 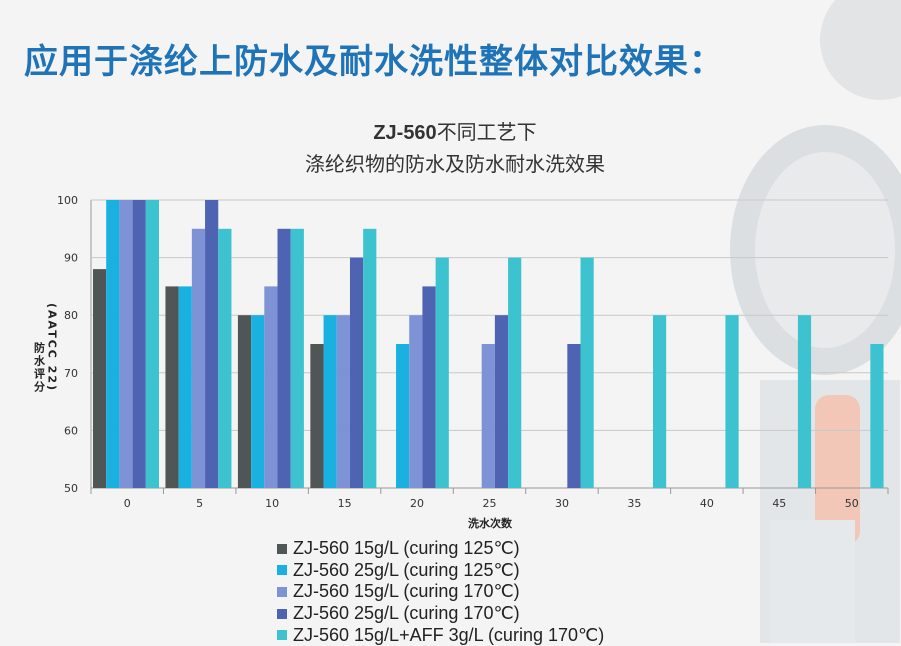 I want to click on y-tick-label: 100, so click(x=67, y=200).